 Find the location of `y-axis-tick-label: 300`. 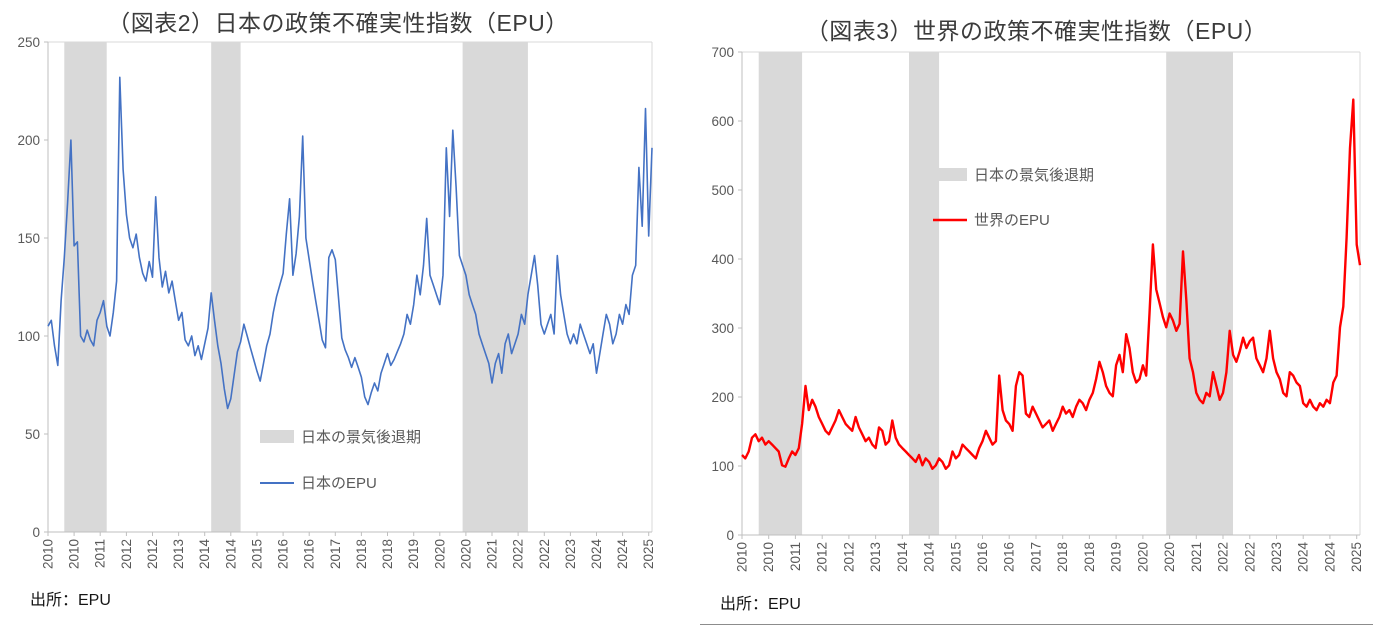

y-axis-tick-label: 300 is located at coordinates (722, 328).